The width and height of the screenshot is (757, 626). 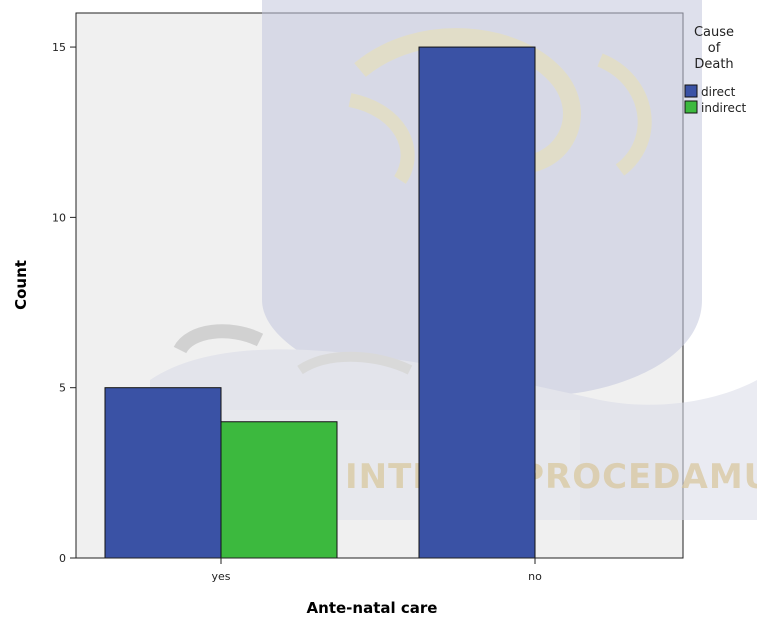 I want to click on legend: Cause of Death direct indirect, so click(x=715, y=70).